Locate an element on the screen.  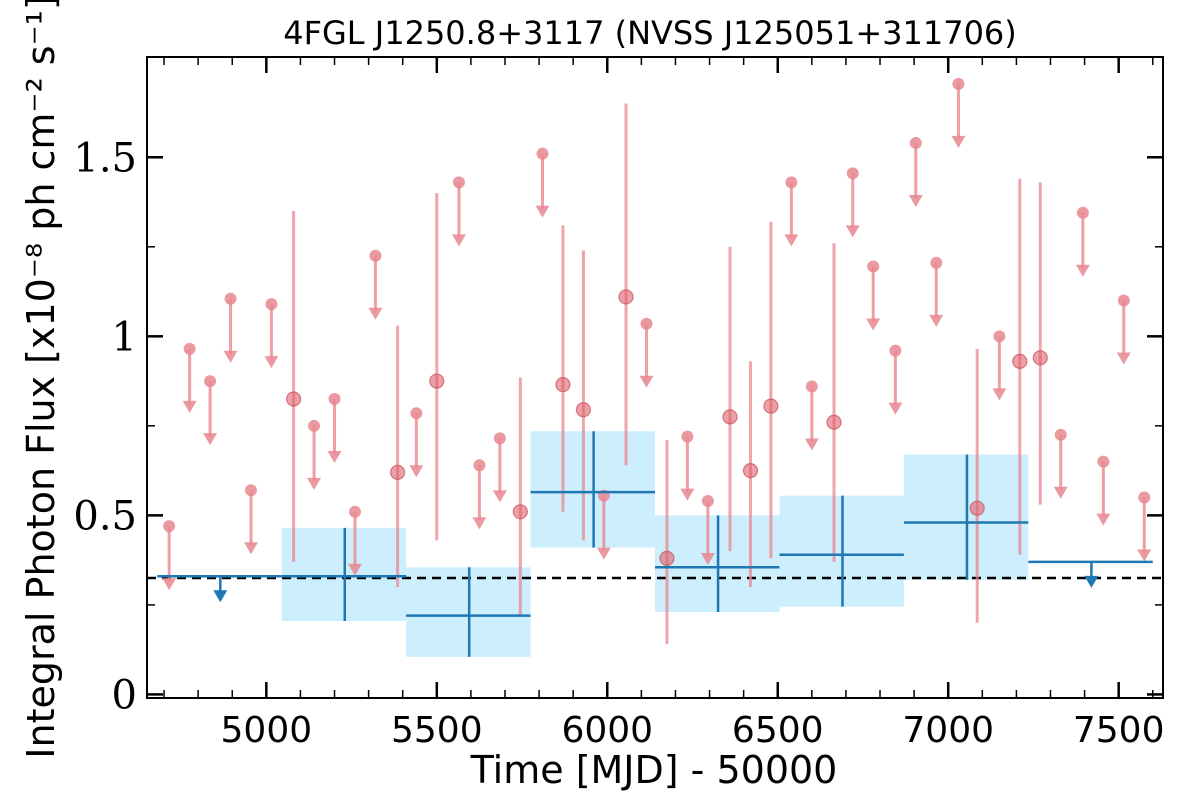
y-tick-label: 1 is located at coordinates (124, 337).